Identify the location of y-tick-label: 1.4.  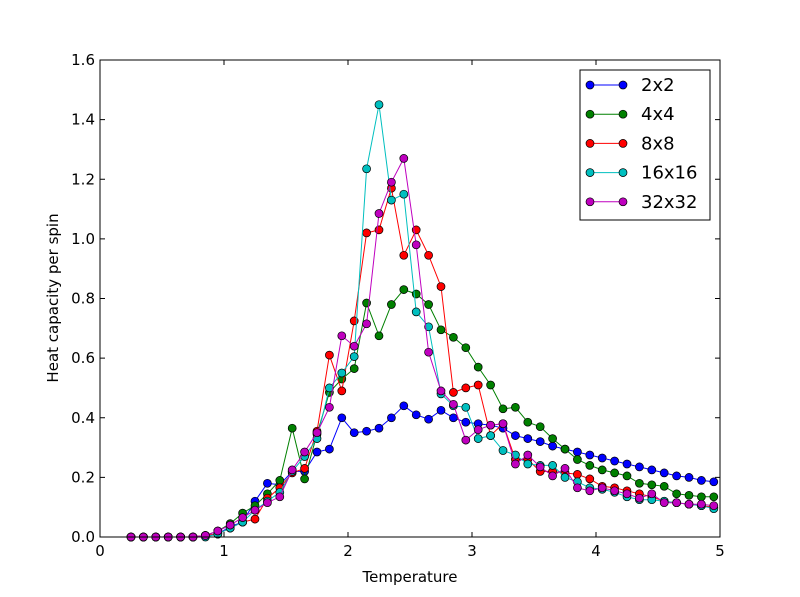
(83, 120).